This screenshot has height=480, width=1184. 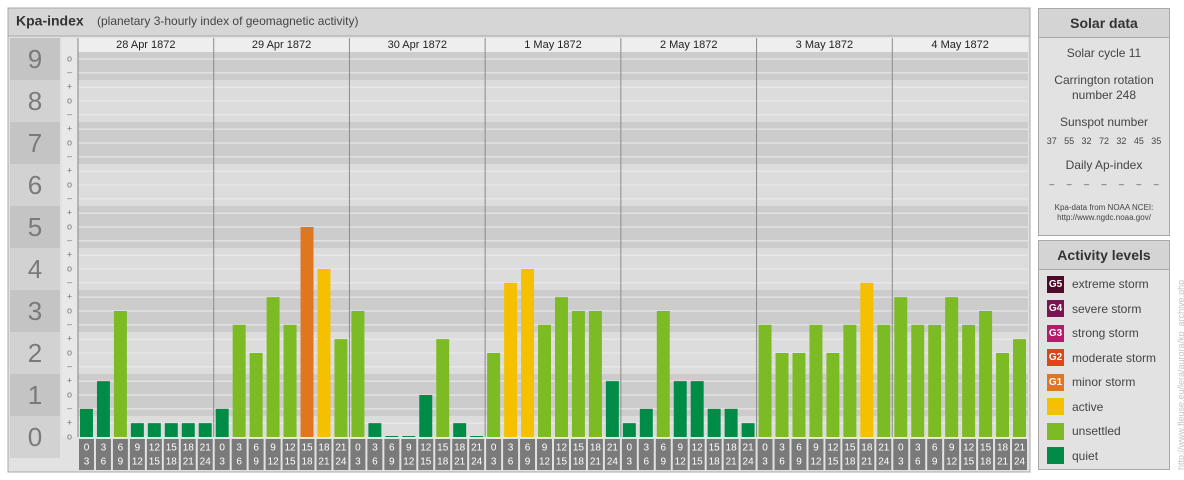 What do you see at coordinates (1069, 141) in the screenshot?
I see `sunspot-value: 55` at bounding box center [1069, 141].